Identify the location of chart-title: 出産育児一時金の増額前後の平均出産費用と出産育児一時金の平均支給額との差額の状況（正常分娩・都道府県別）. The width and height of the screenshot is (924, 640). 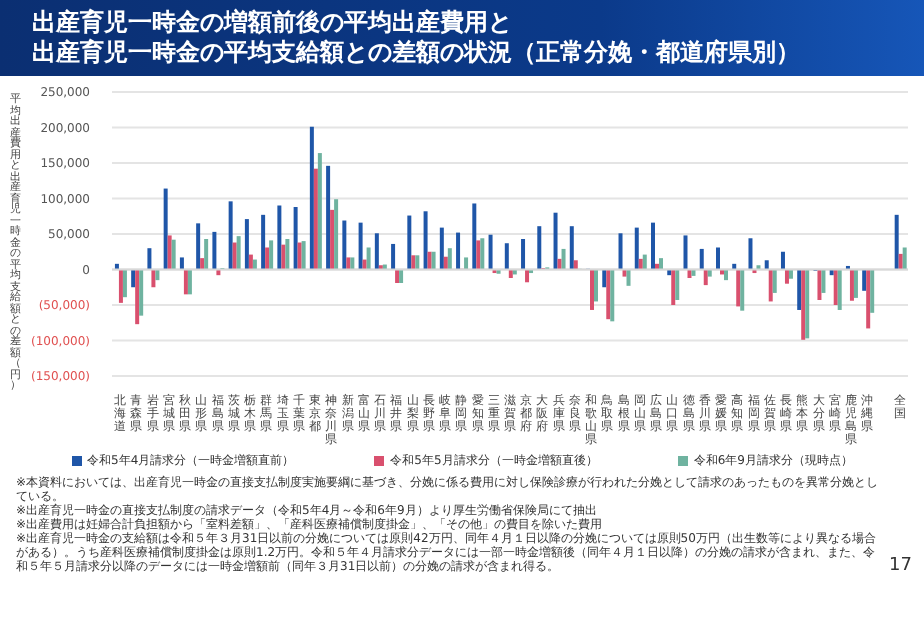
(417, 38).